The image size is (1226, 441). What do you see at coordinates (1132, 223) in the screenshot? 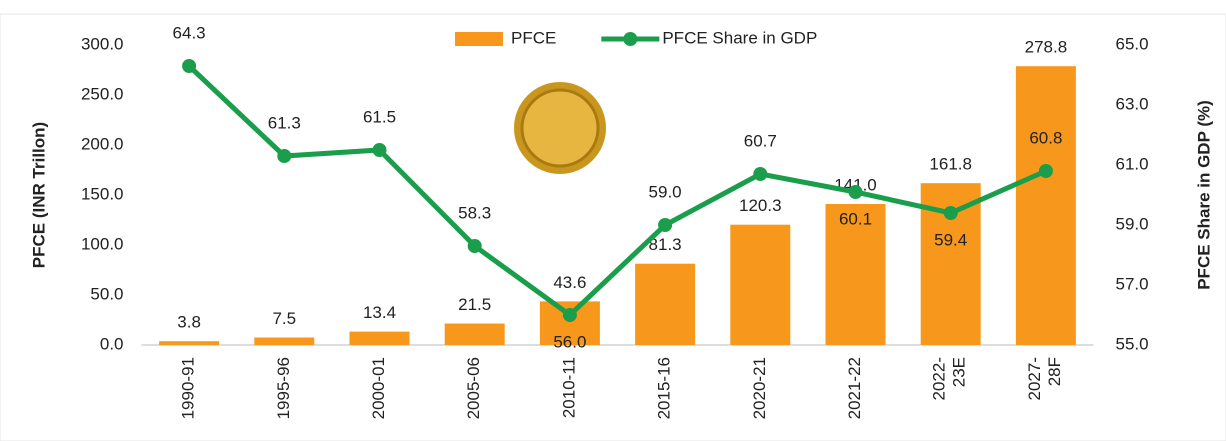
I see `y2-tick-label: 59.0` at bounding box center [1132, 223].